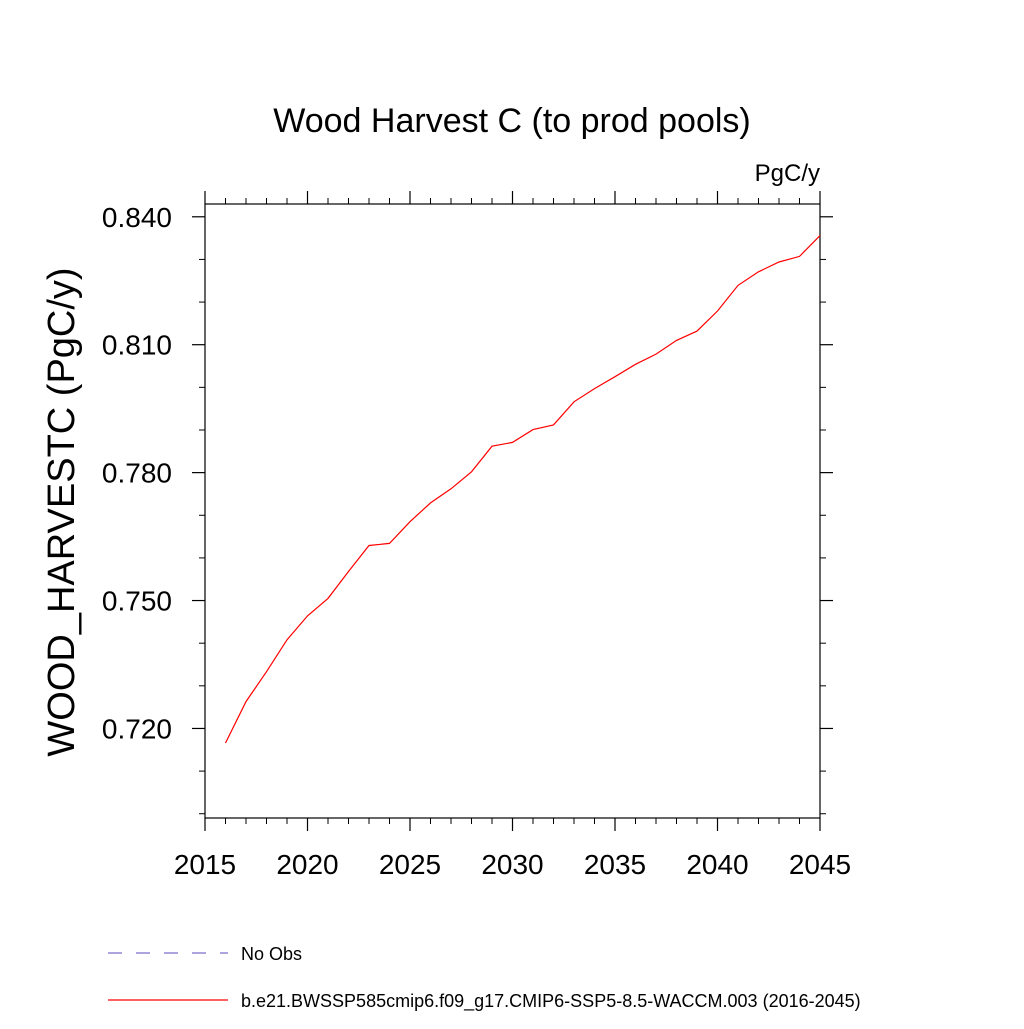 The height and width of the screenshot is (1029, 1024). Describe the element at coordinates (307, 864) in the screenshot. I see `x-tick-label: 2020` at that location.